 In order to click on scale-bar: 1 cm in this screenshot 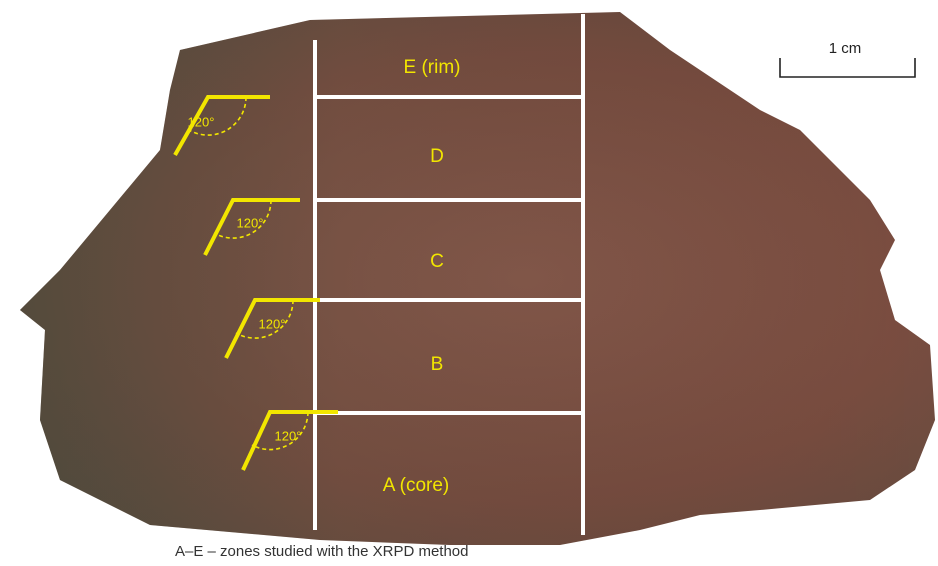, I will do `click(847, 59)`.